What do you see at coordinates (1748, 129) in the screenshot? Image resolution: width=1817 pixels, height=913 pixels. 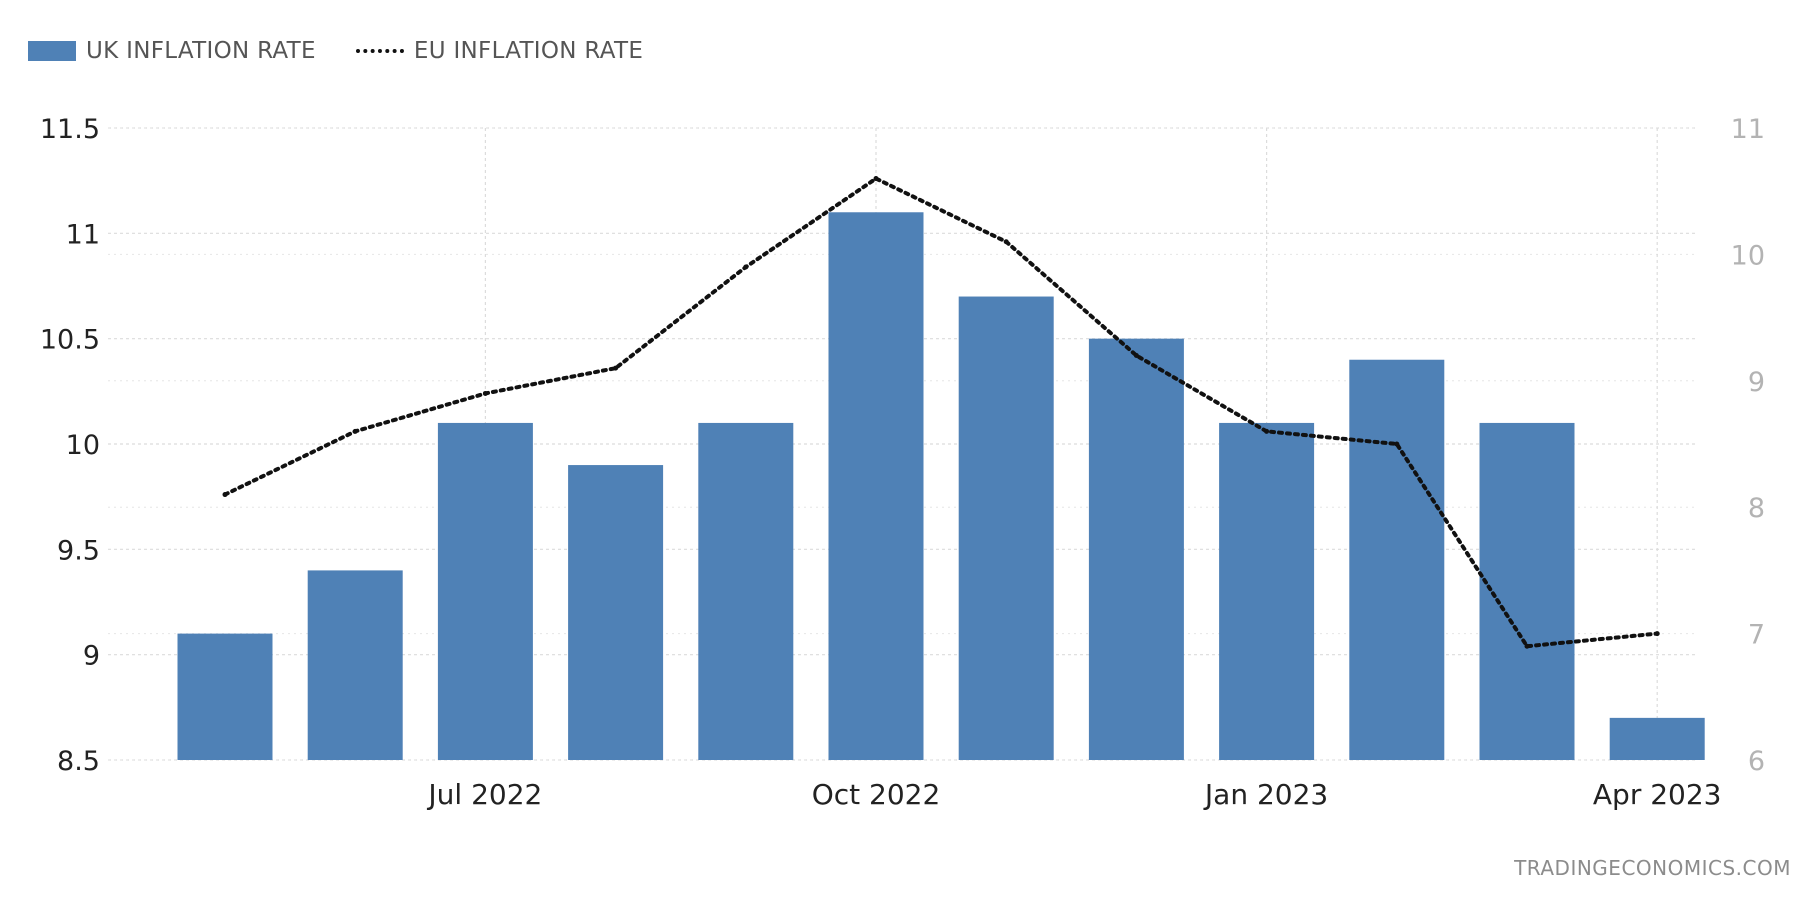 I see `y-right-tick-label-5: 11` at bounding box center [1748, 129].